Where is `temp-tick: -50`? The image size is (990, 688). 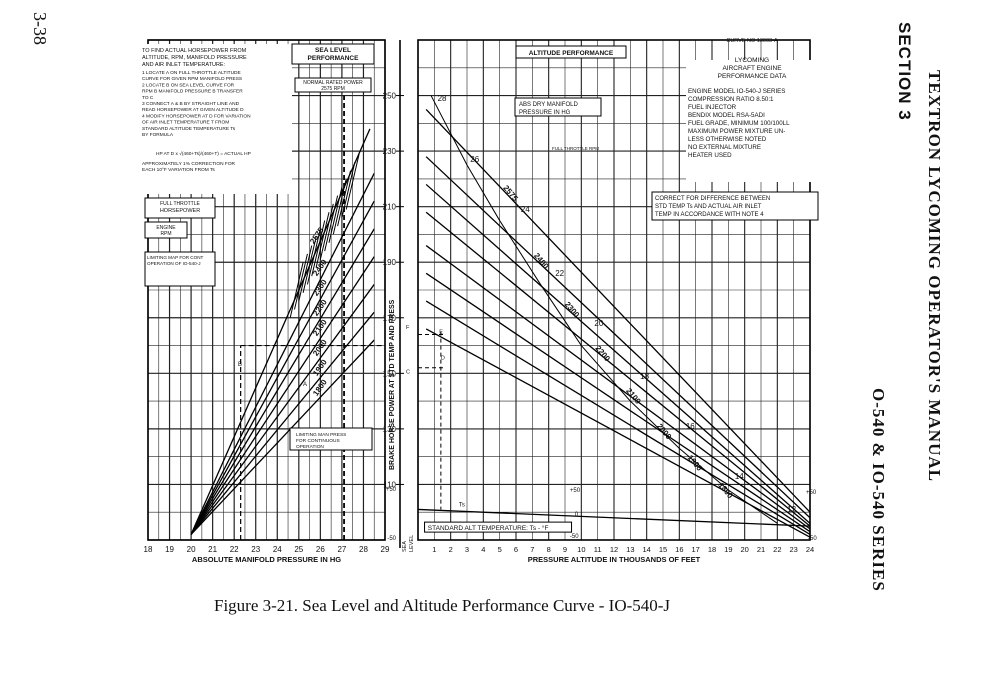 temp-tick: -50 is located at coordinates (574, 537).